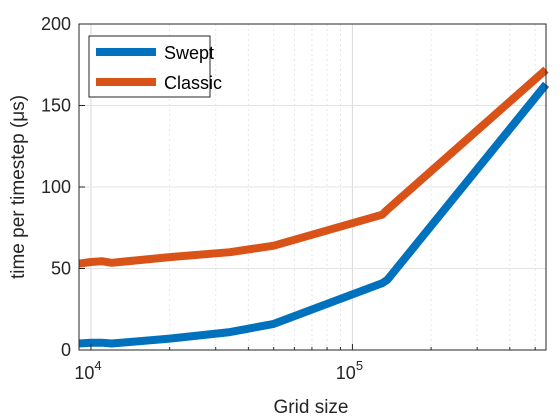 The width and height of the screenshot is (560, 420). I want to click on legend: Swept Classic, so click(155, 66).